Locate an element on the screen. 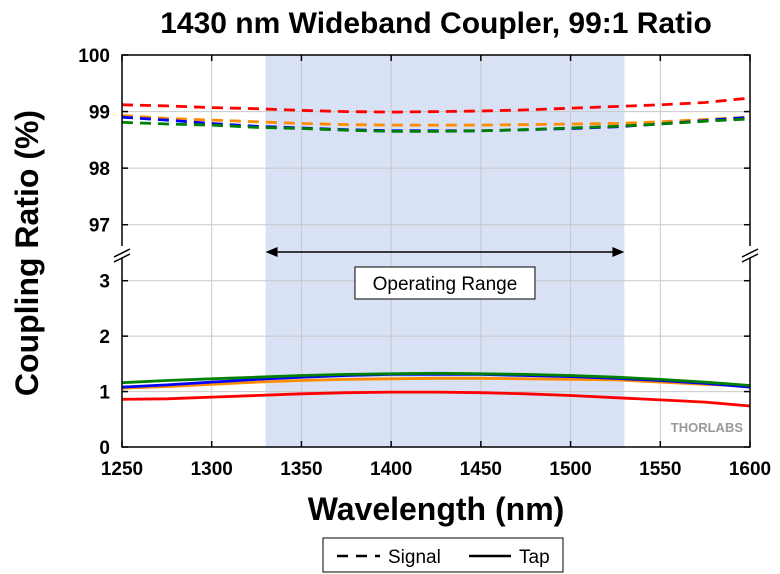 The height and width of the screenshot is (574, 780). axis-break-marks is located at coordinates (436, 254).